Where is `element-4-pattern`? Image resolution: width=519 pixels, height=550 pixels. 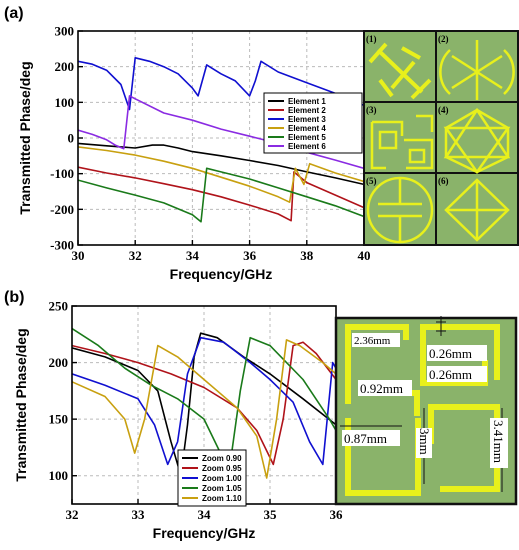 element-4-pattern is located at coordinates (477, 141).